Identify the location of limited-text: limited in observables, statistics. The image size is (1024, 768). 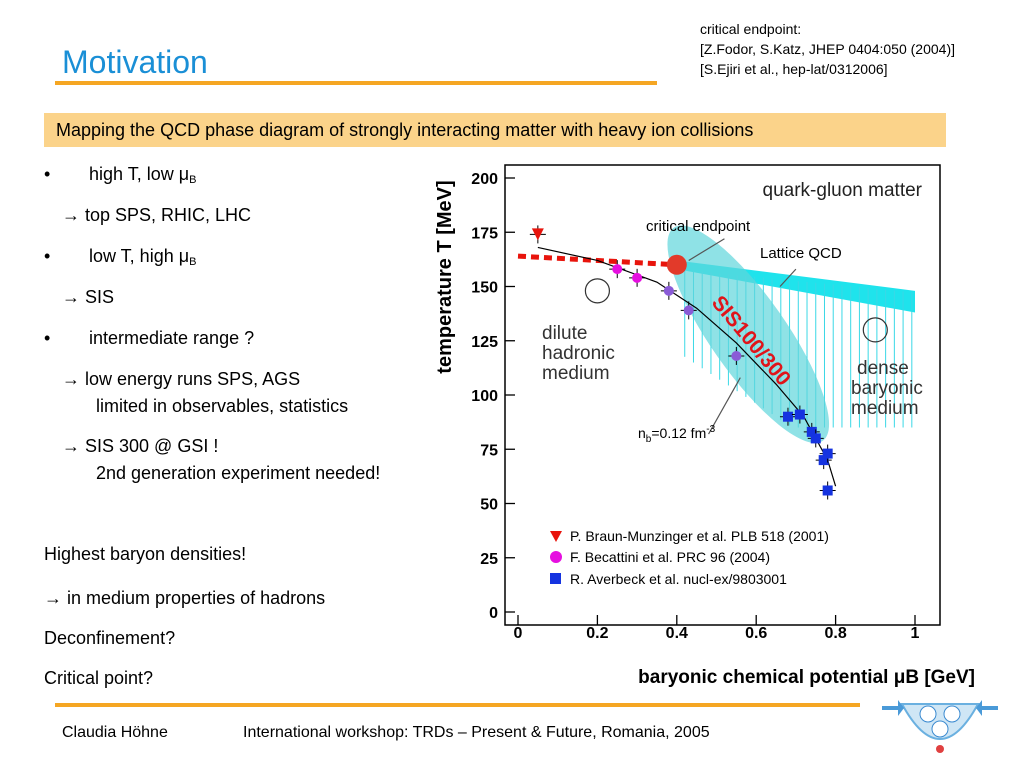
(222, 406).